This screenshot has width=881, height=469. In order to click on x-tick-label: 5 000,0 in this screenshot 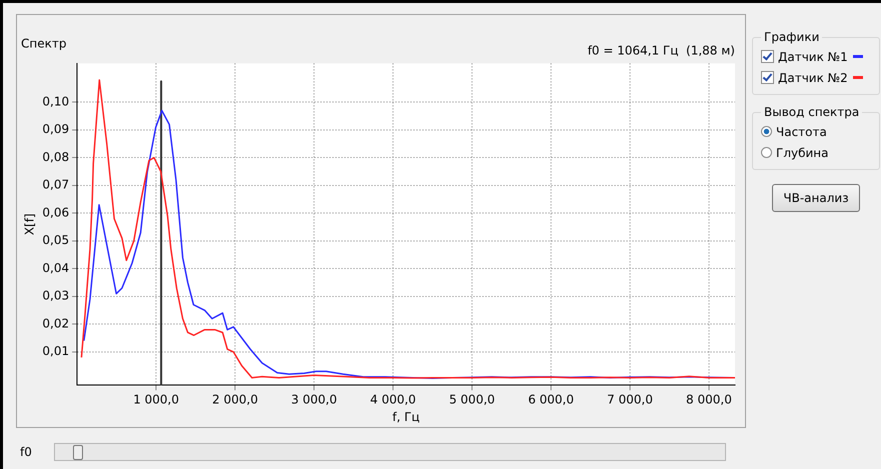, I will do `click(472, 399)`.